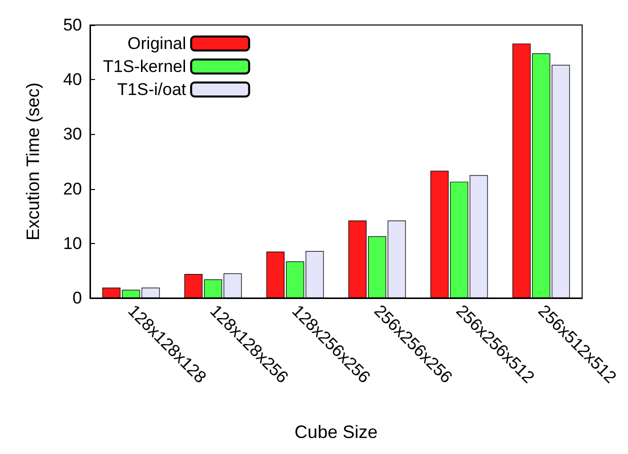 This screenshot has width=628, height=454. What do you see at coordinates (72, 80) in the screenshot?
I see `y-tick-label: 40` at bounding box center [72, 80].